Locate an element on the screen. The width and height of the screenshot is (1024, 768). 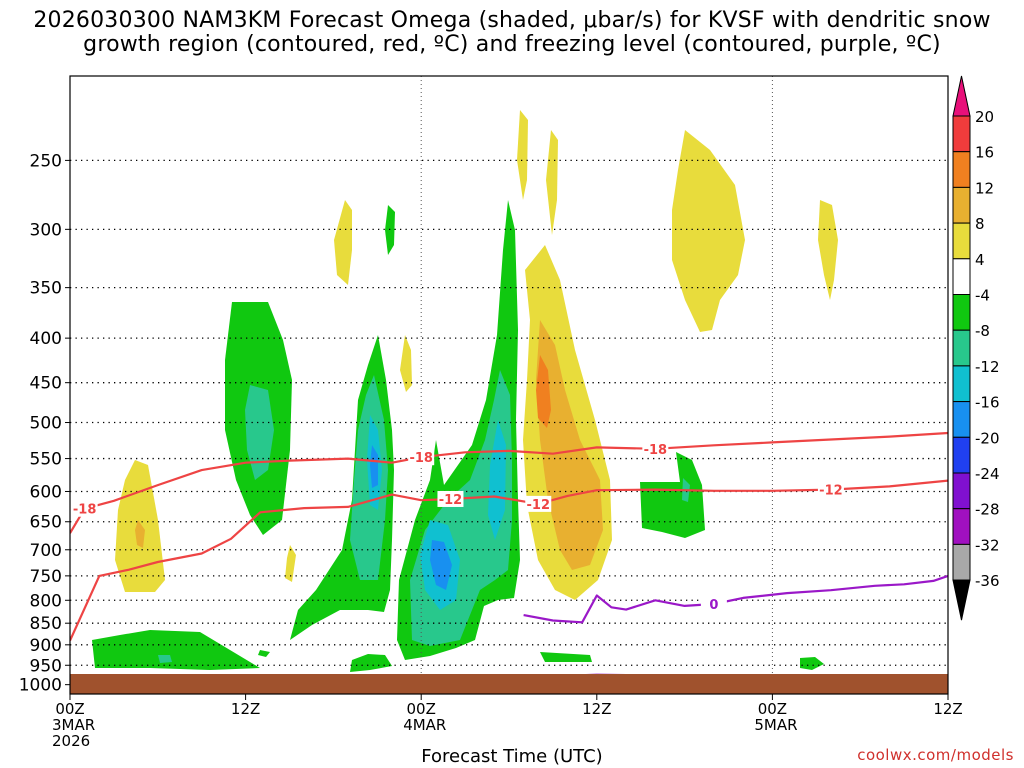
colorbar-label: 8 is located at coordinates (980, 224).